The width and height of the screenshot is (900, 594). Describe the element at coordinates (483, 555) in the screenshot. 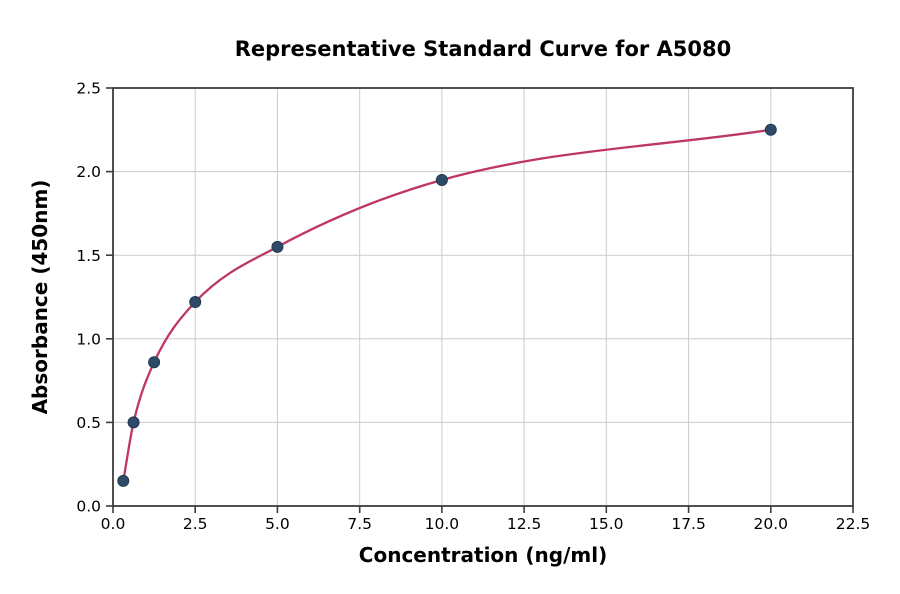

I see `x-axis-label: Concentration (ng/ml)` at that location.